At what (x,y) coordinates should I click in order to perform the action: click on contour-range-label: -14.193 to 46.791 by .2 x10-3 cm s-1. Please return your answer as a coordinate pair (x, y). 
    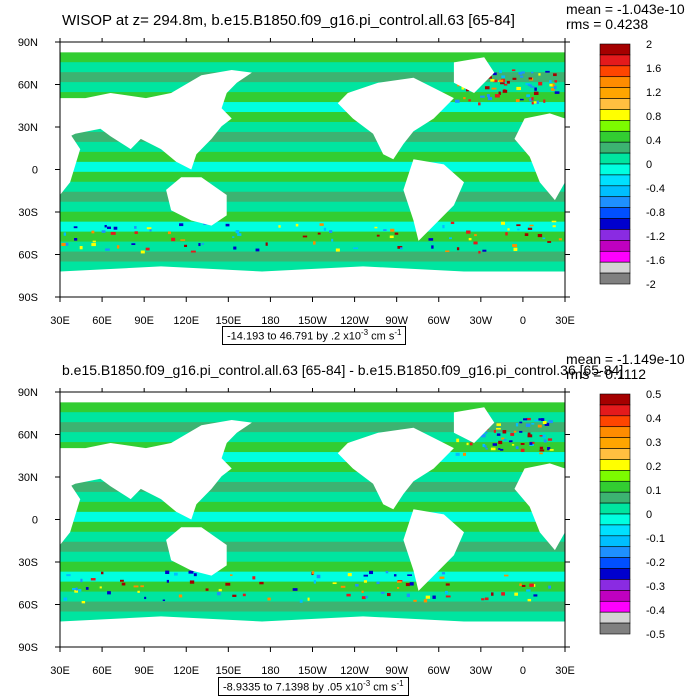
    Looking at the image, I should click on (314, 335).